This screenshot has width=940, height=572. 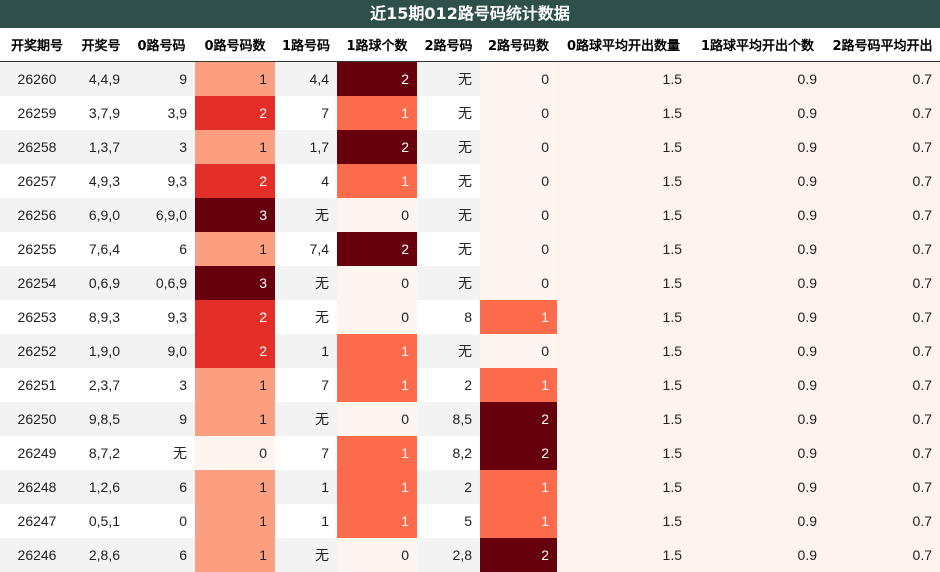 I want to click on cell-0: 26247, so click(x=37, y=521).